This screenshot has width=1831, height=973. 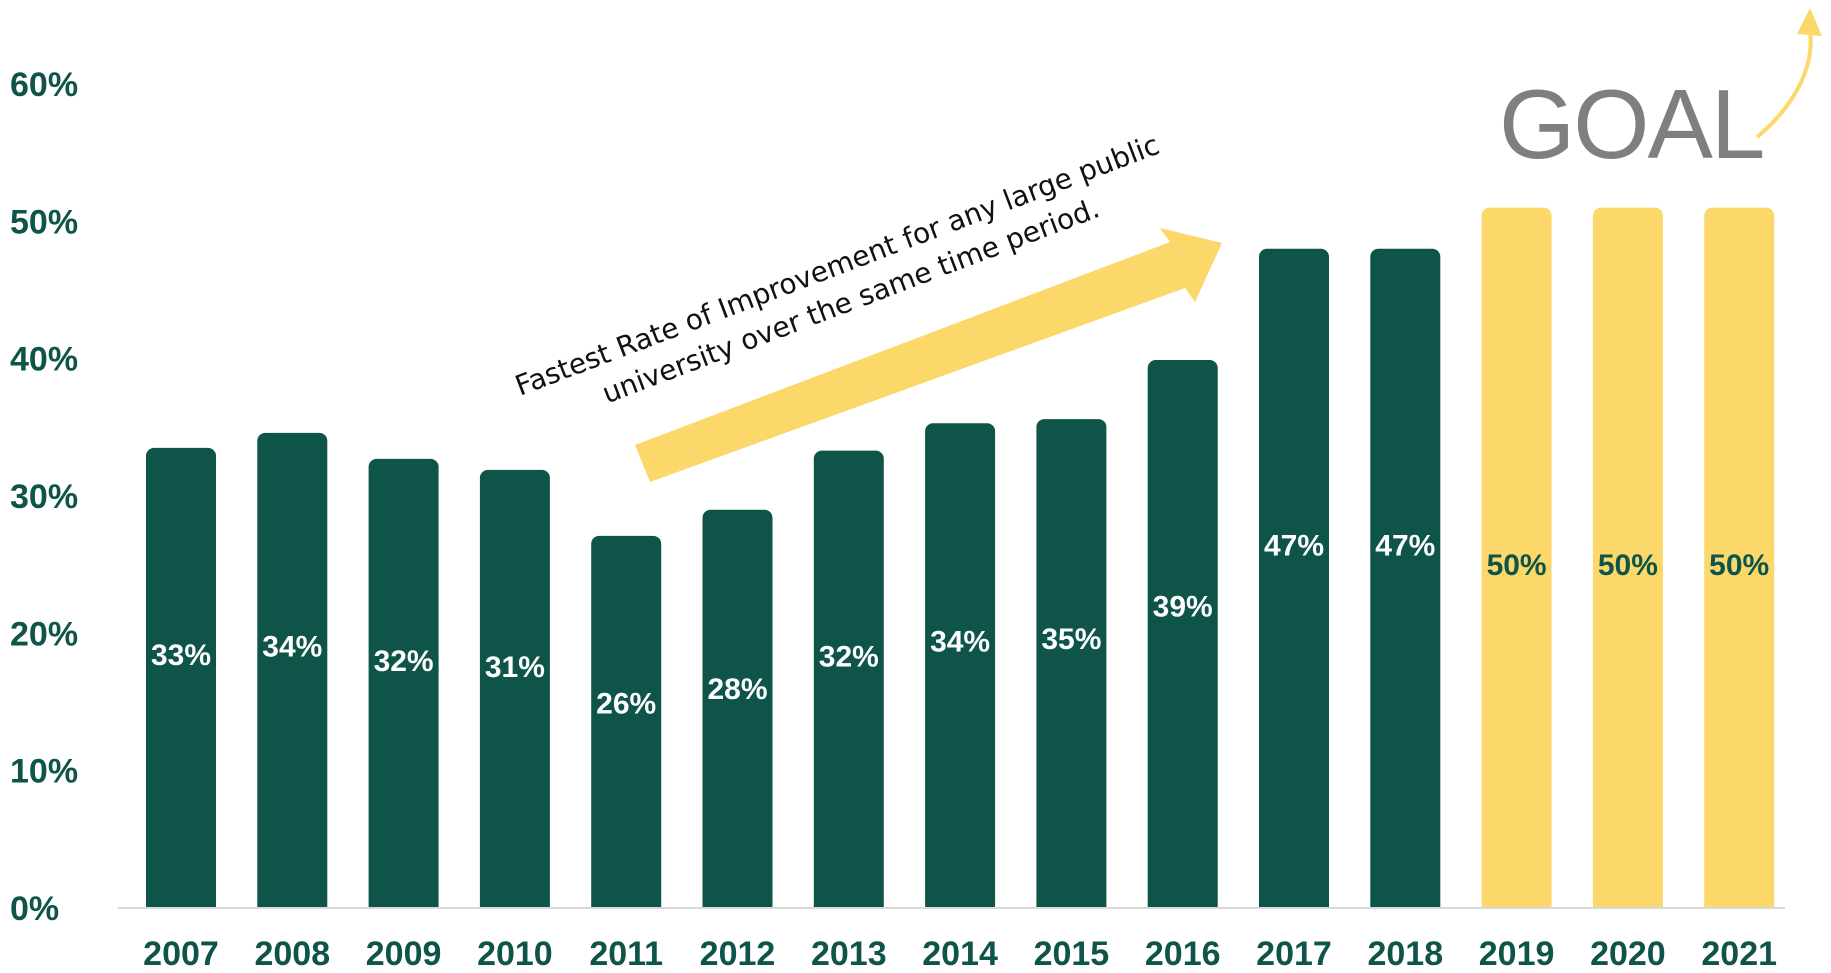 I want to click on improvement-arrow-shape, so click(x=928, y=355).